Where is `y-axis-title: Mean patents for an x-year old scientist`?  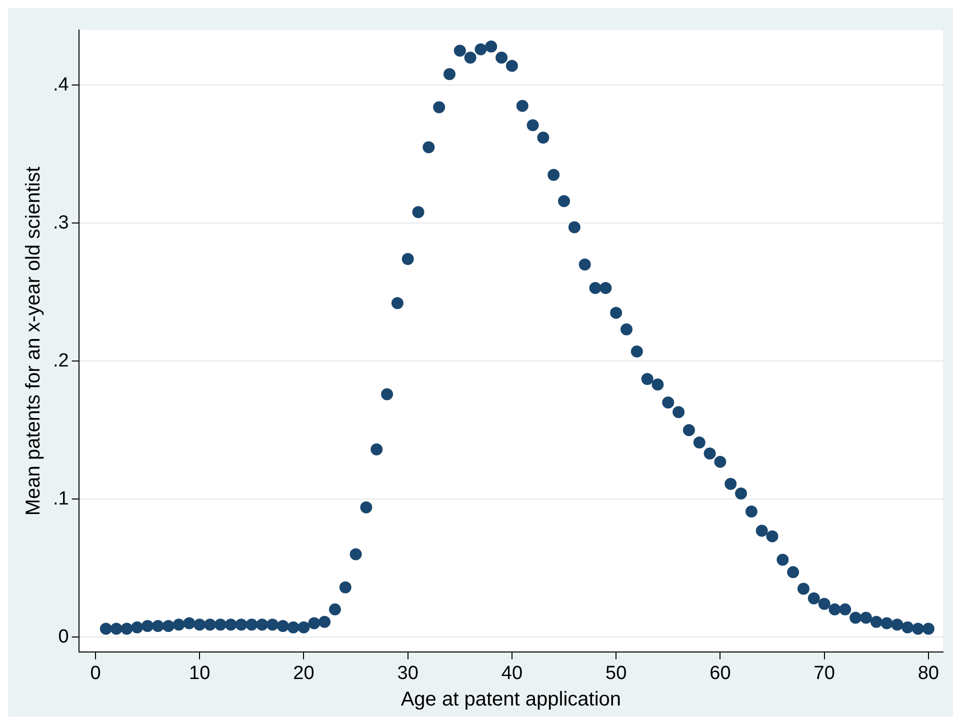
y-axis-title: Mean patents for an x-year old scientist is located at coordinates (33, 341).